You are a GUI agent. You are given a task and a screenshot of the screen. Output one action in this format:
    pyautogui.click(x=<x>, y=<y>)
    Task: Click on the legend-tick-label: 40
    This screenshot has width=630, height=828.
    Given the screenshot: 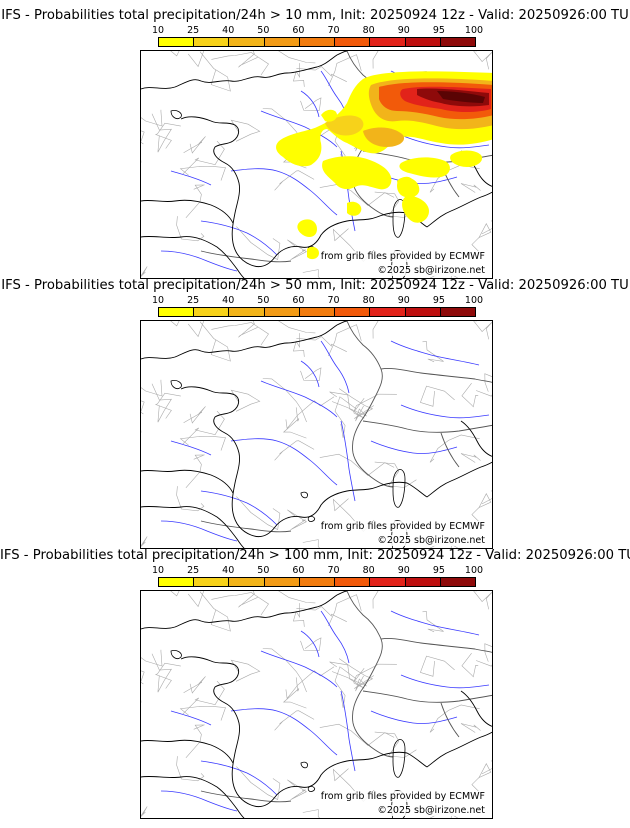 What is the action you would take?
    pyautogui.click(x=228, y=30)
    